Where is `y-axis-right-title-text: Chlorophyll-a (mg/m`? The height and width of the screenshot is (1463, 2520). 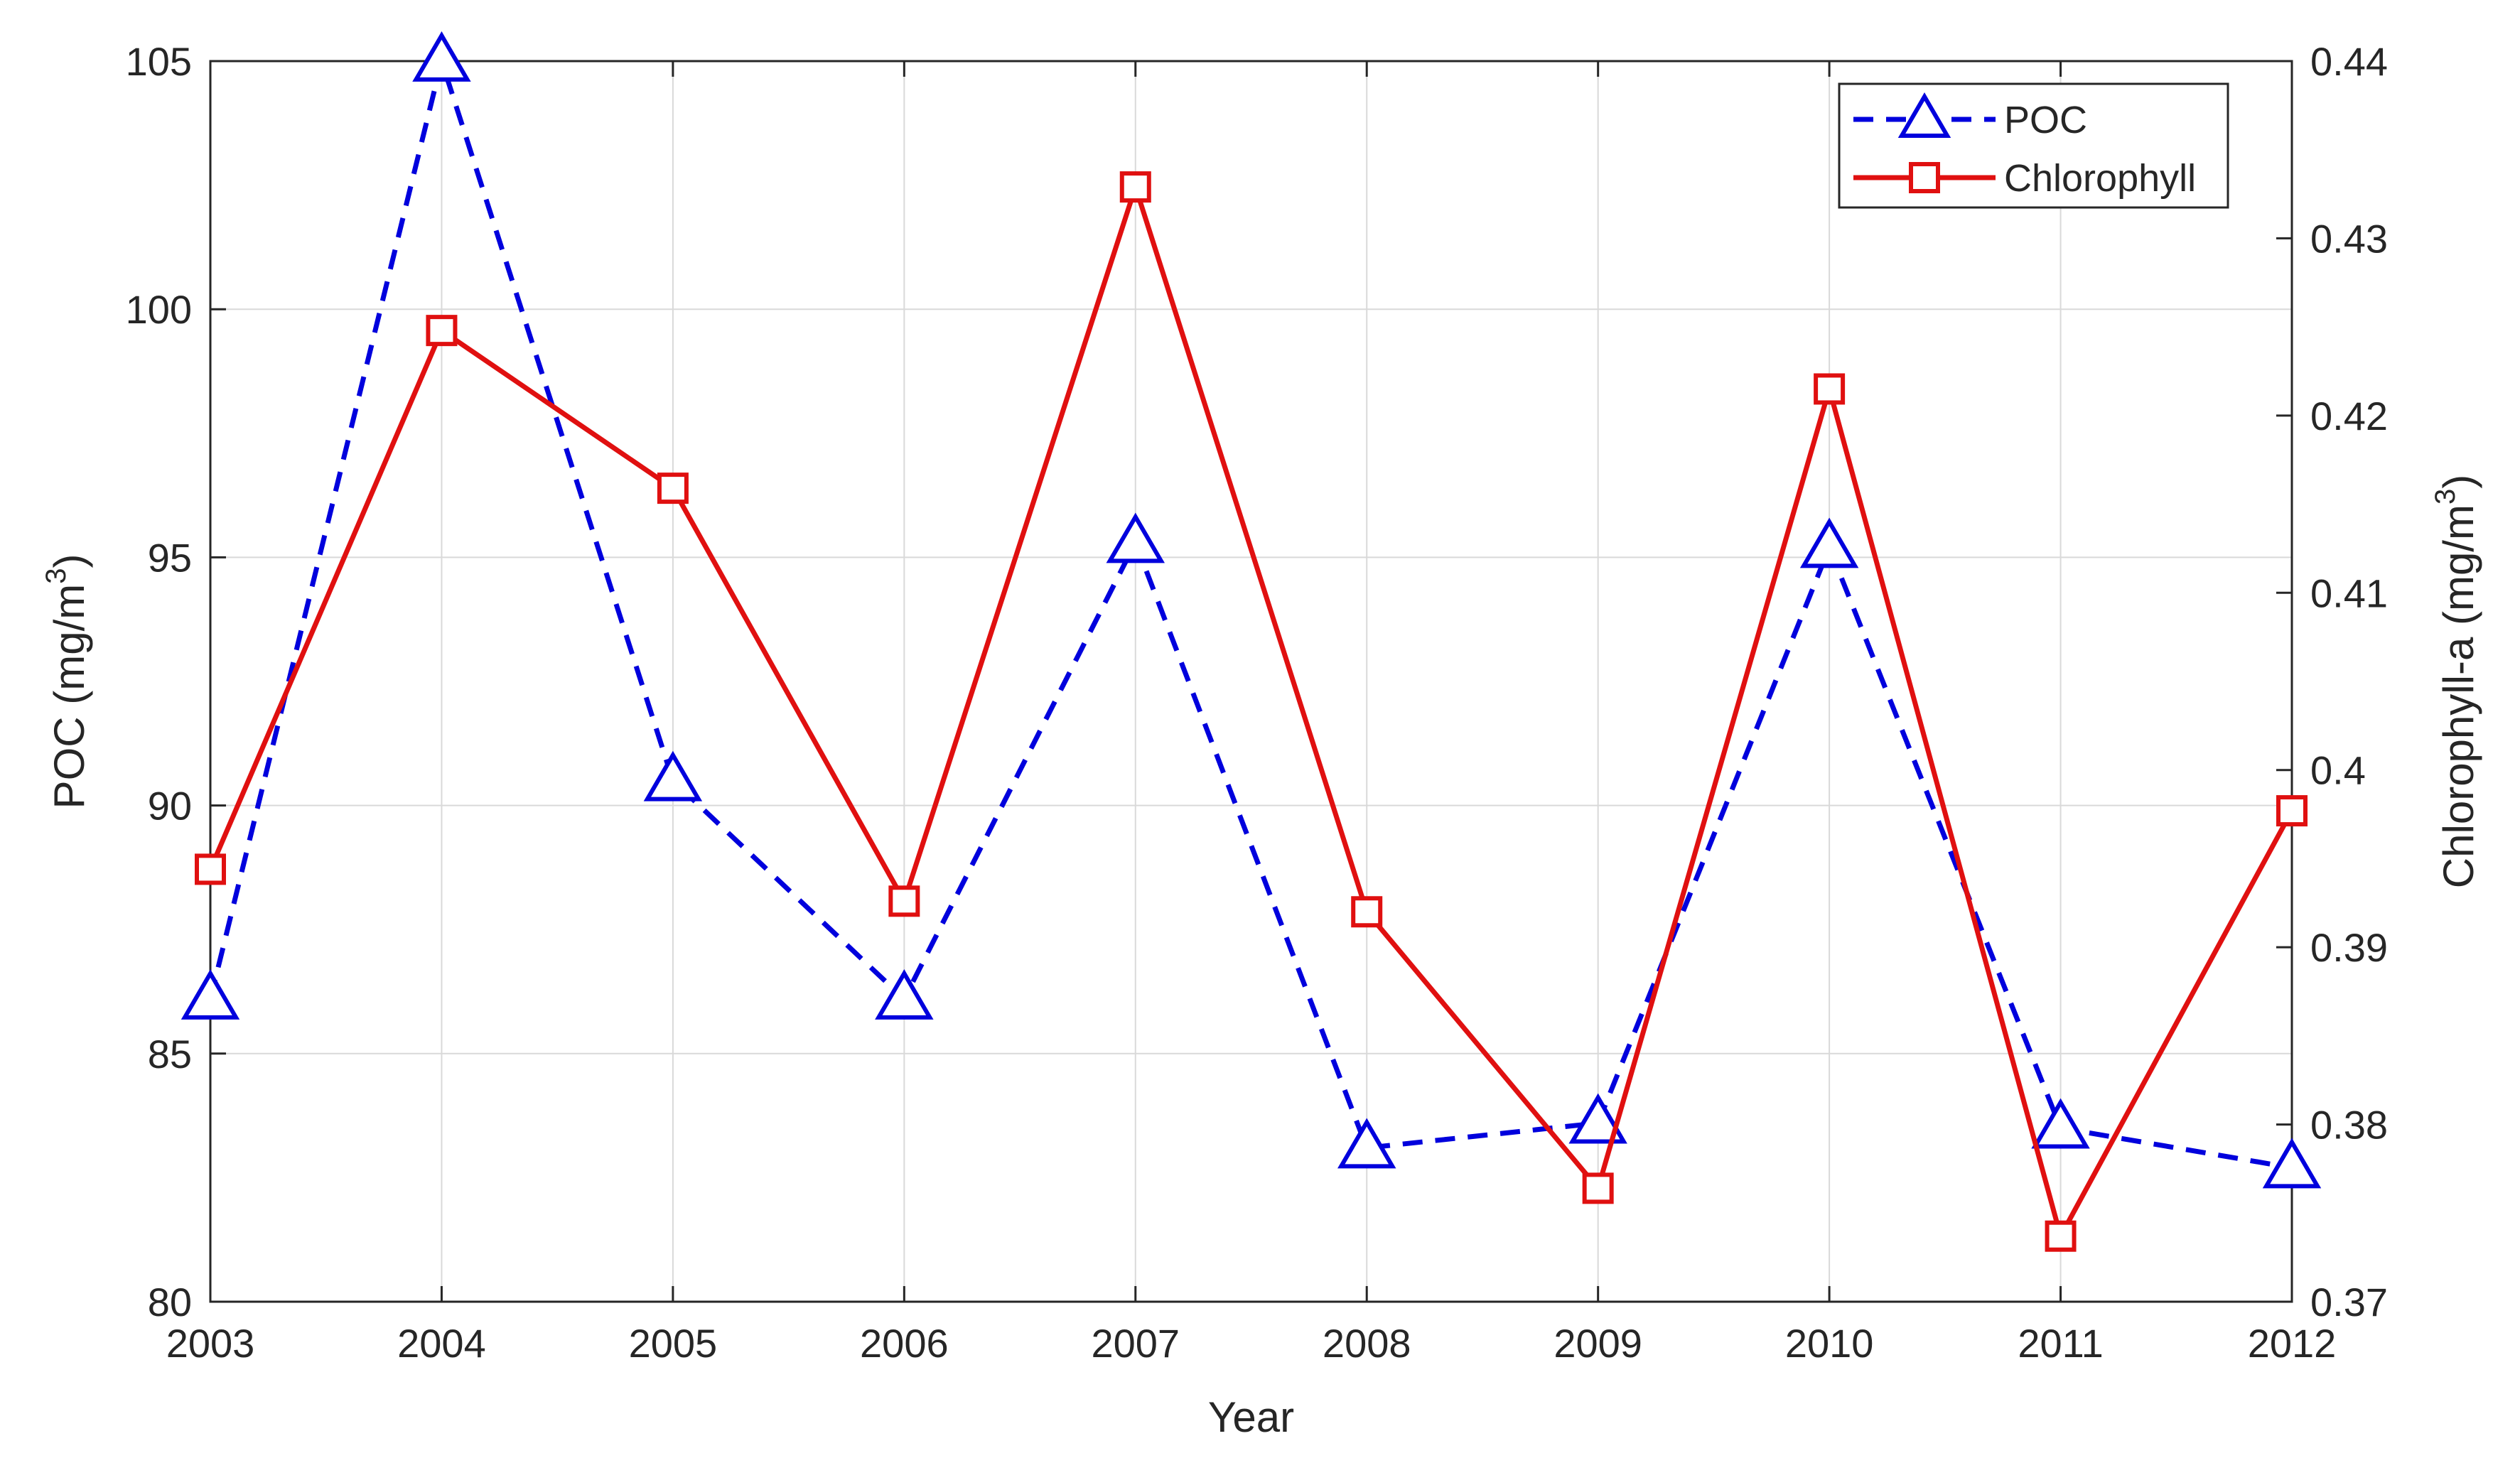 y-axis-right-title-text: Chlorophyll-a (mg/m is located at coordinates (2458, 696).